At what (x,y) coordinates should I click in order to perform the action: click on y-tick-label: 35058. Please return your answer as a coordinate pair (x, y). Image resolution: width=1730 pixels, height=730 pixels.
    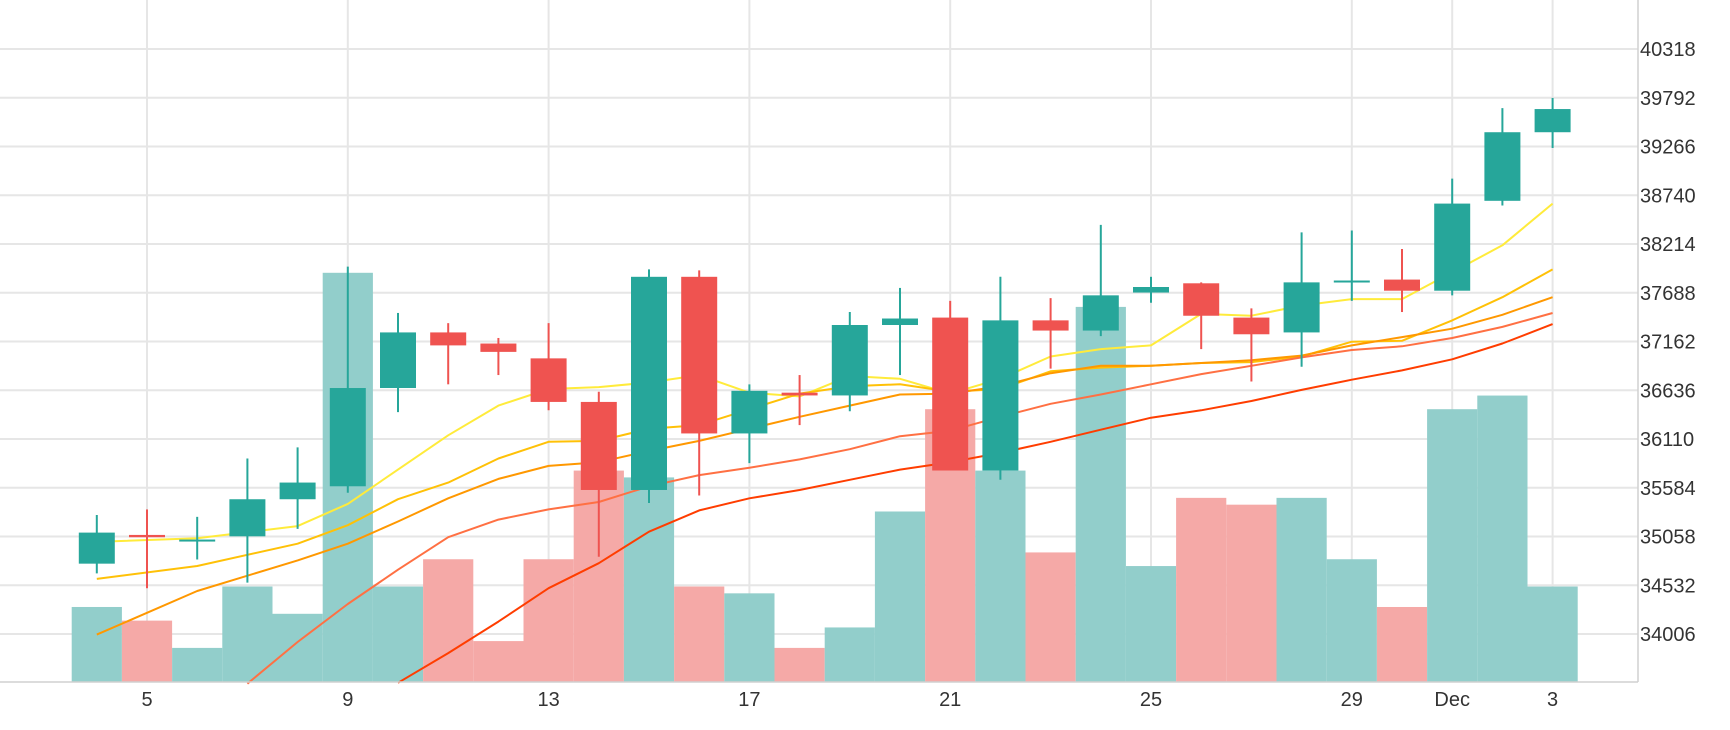
    Looking at the image, I should click on (1668, 538).